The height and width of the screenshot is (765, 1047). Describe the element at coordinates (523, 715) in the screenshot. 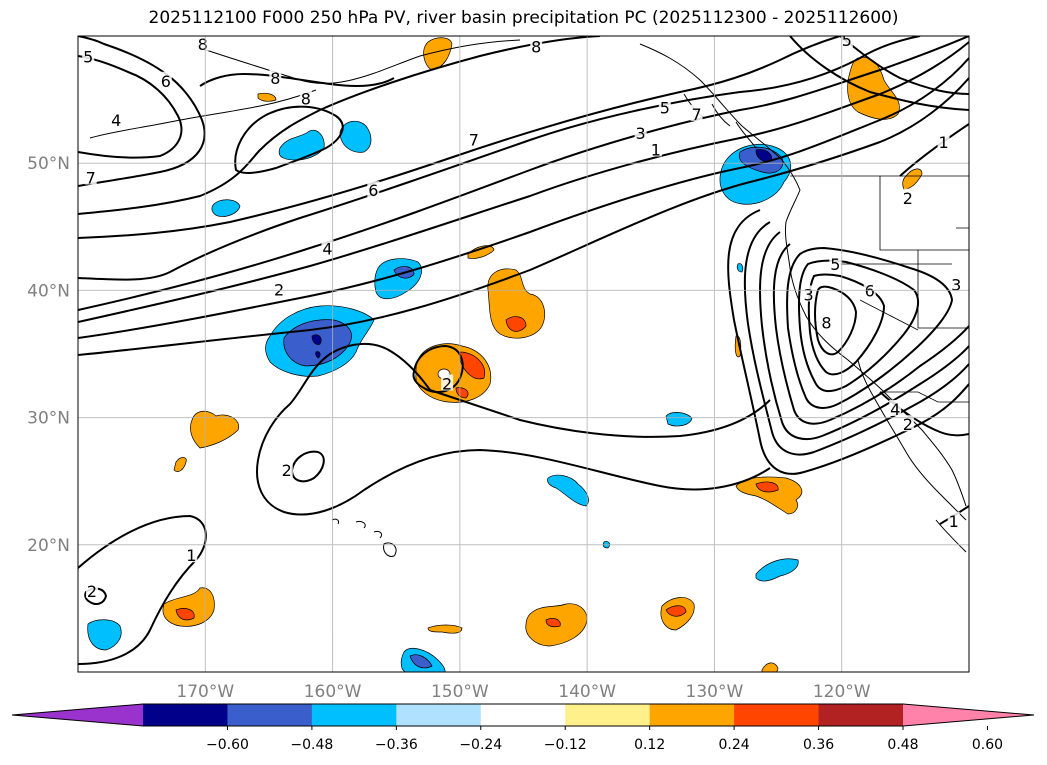

I see `colorbar-outline` at that location.